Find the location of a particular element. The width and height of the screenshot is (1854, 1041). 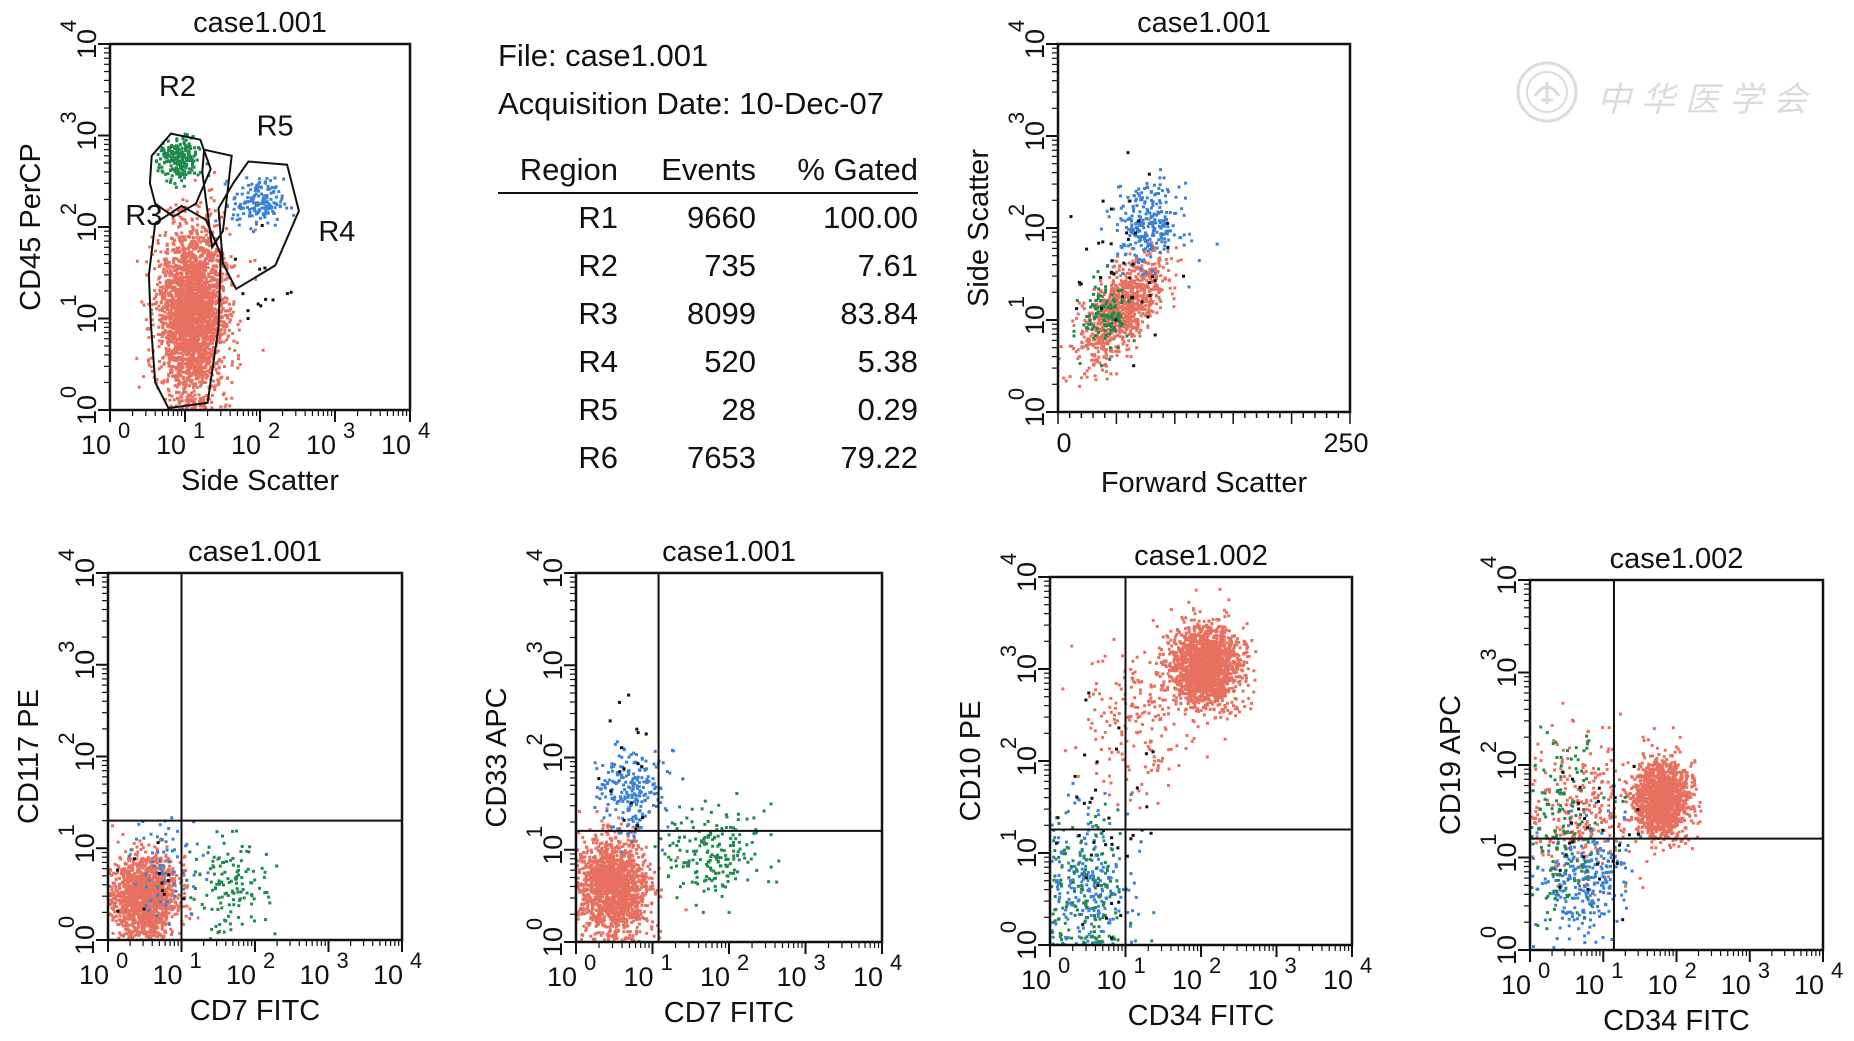

region-cell: R3 is located at coordinates (598, 313).